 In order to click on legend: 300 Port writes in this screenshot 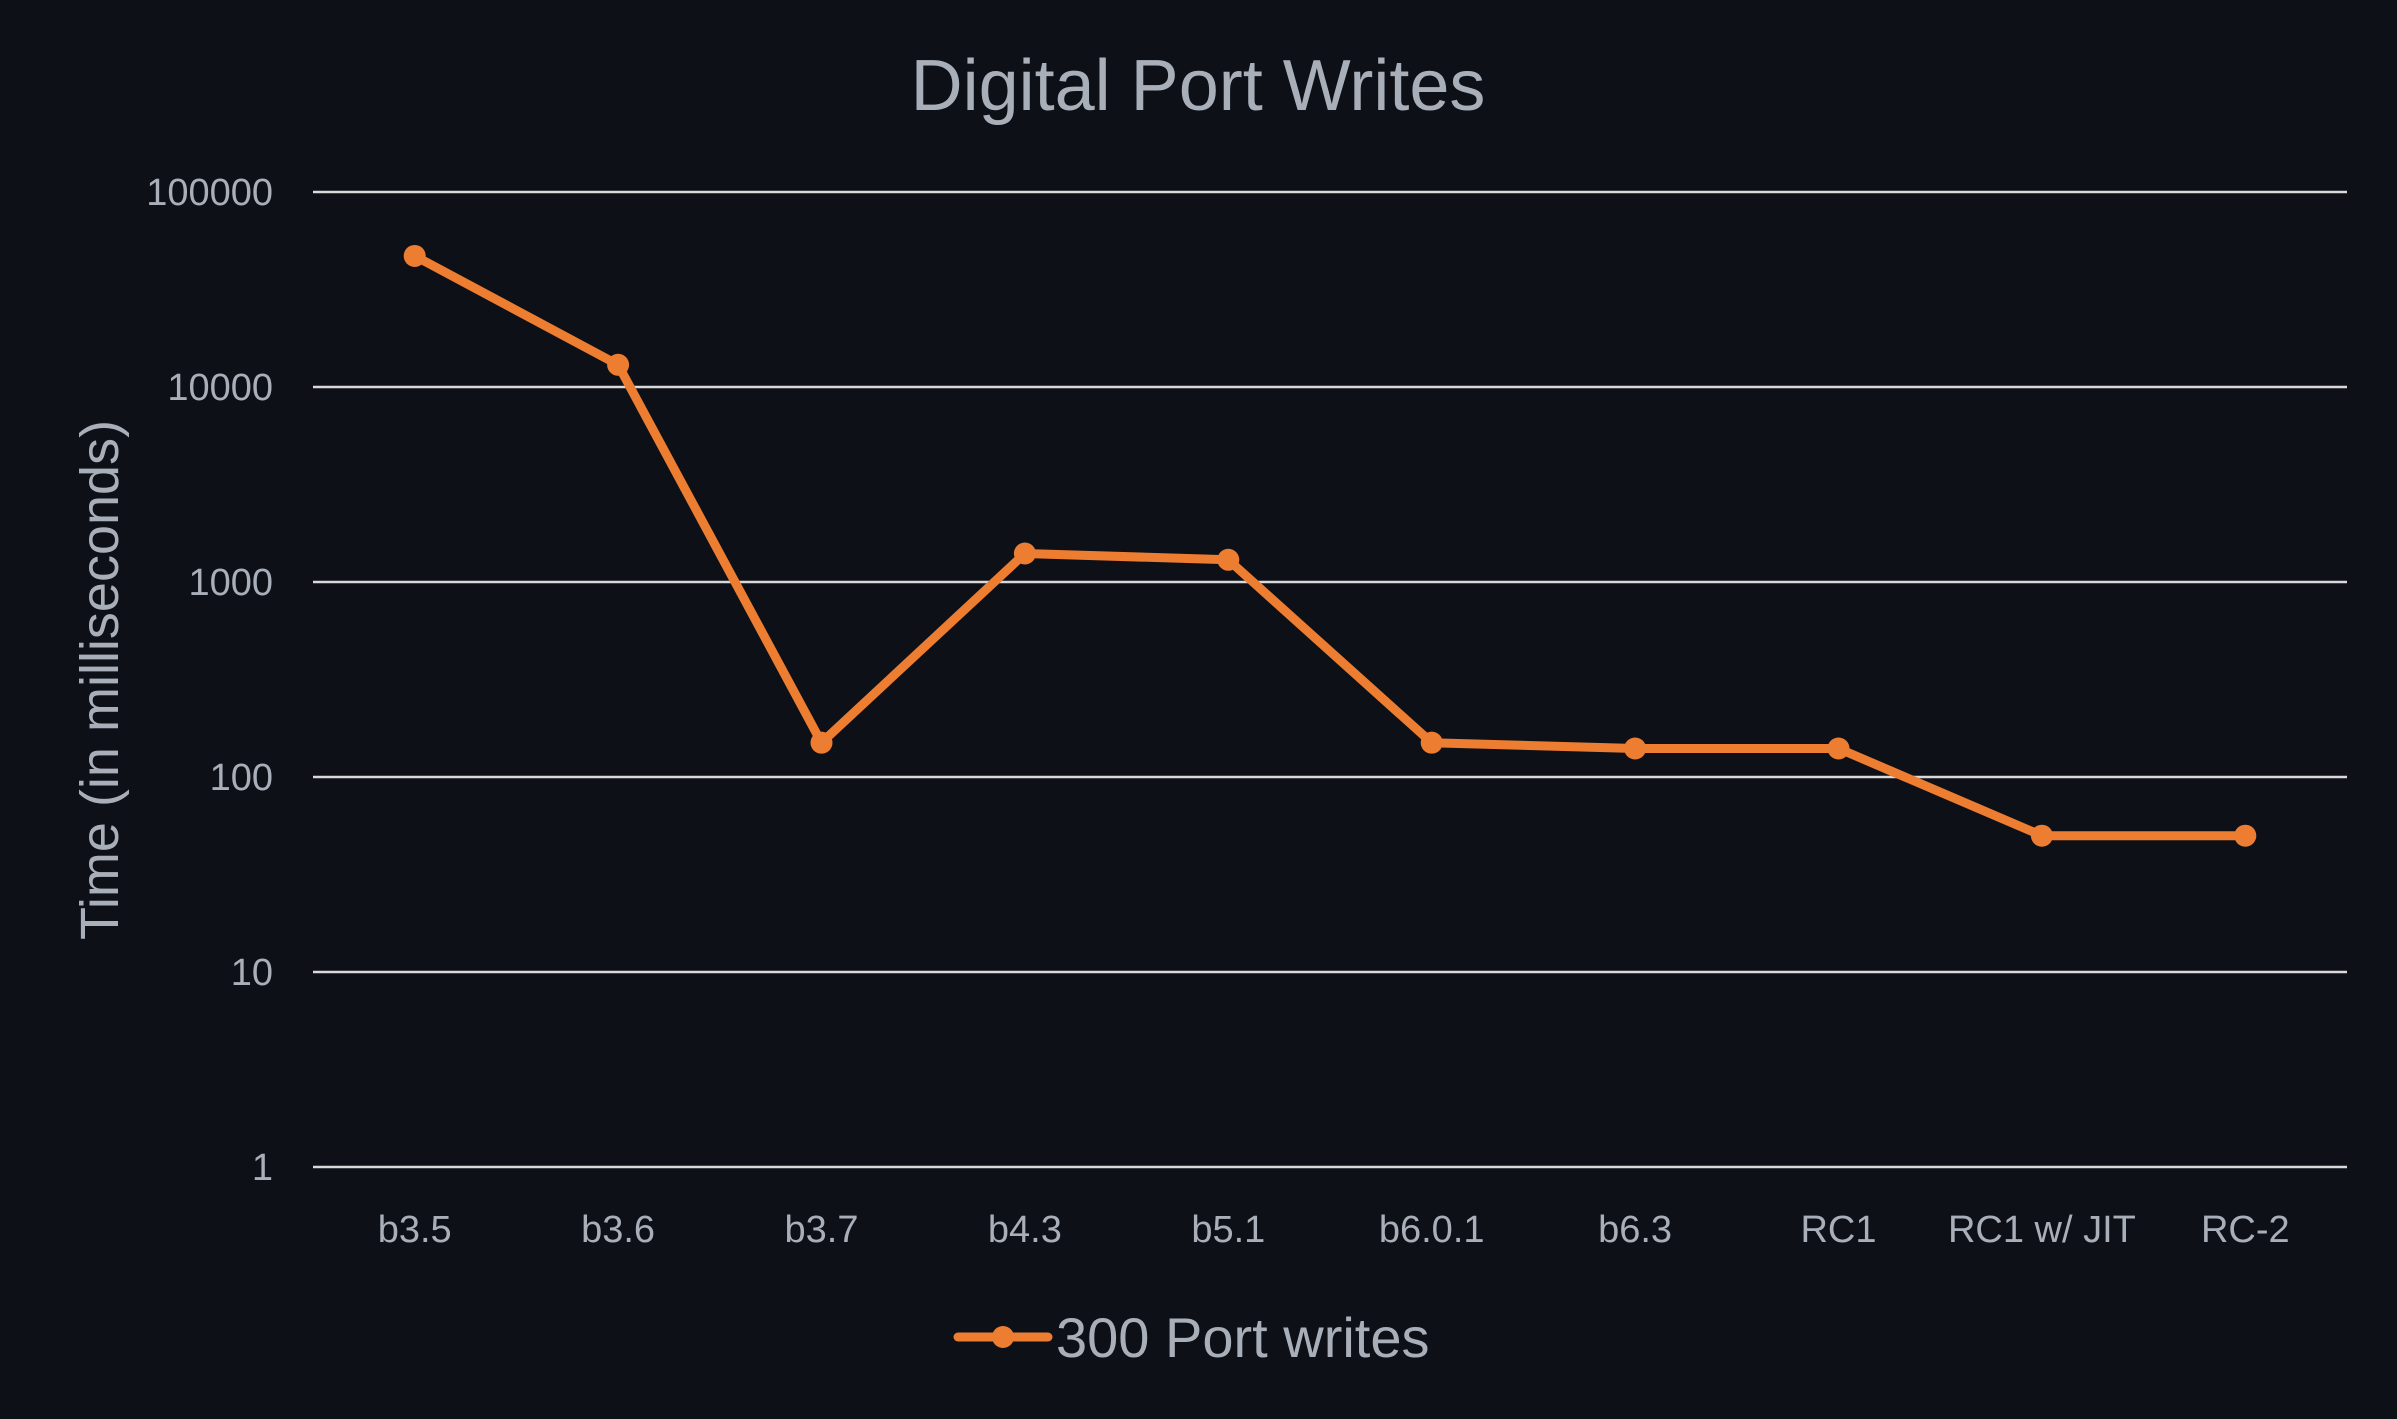, I will do `click(1191, 1337)`.